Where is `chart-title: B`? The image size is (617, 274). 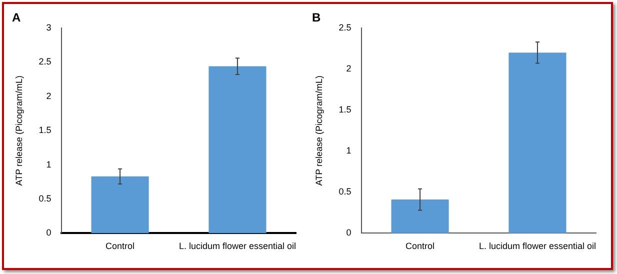
chart-title: B is located at coordinates (316, 17).